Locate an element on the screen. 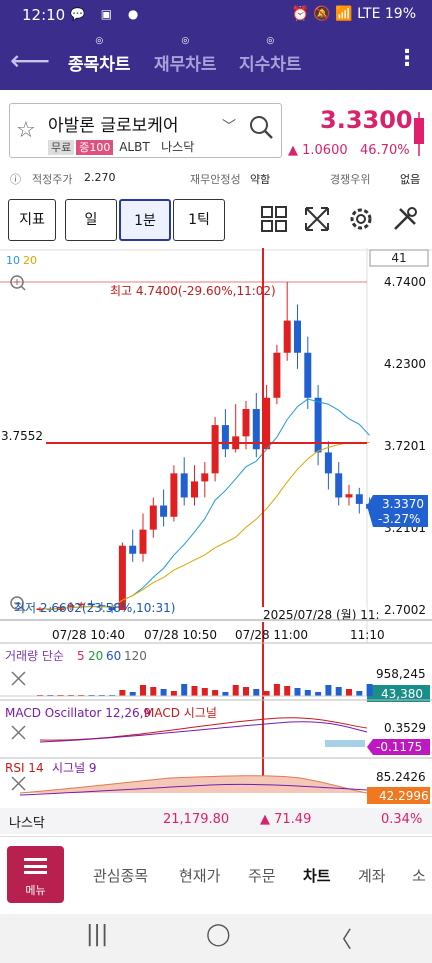 Image resolution: width=432 pixels, height=963 pixels. back-arrow-icon: ⟵ is located at coordinates (30, 60).